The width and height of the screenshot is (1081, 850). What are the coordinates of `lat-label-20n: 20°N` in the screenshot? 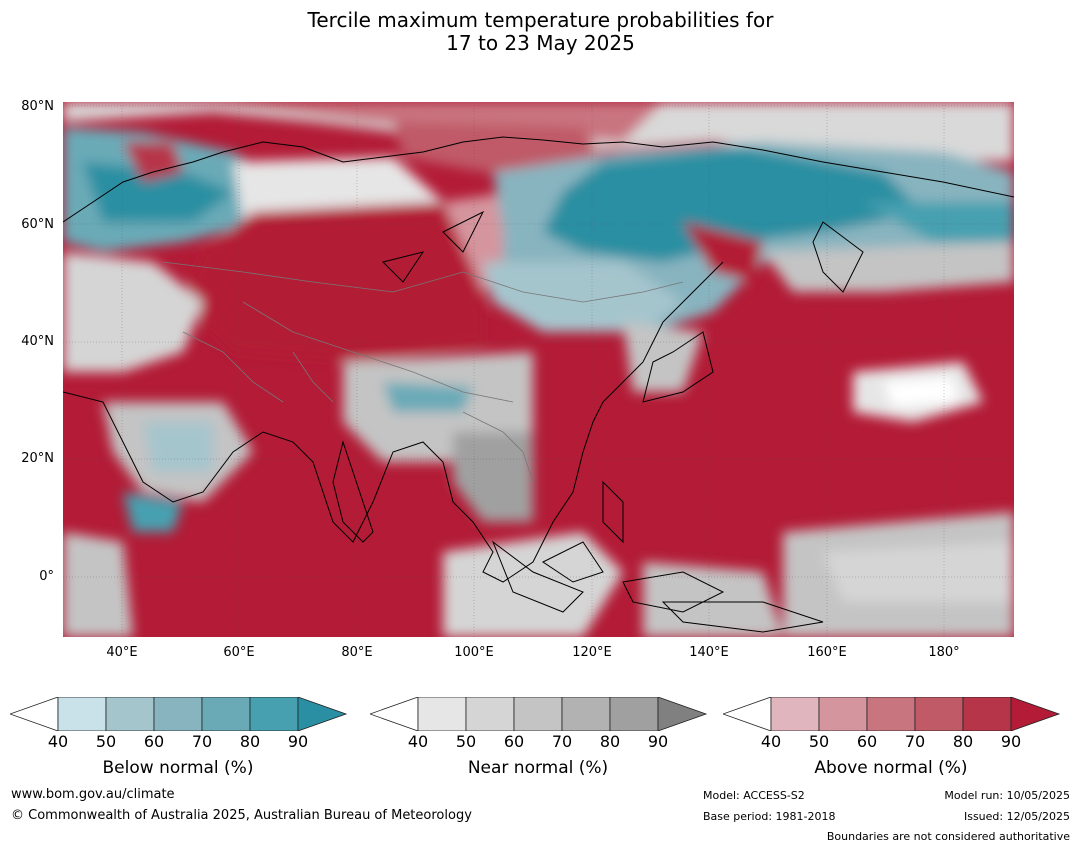 It's located at (37, 458).